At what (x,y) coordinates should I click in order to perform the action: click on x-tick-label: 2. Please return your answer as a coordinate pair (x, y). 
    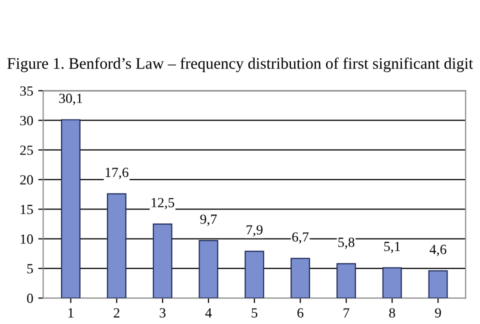
    Looking at the image, I should click on (117, 313).